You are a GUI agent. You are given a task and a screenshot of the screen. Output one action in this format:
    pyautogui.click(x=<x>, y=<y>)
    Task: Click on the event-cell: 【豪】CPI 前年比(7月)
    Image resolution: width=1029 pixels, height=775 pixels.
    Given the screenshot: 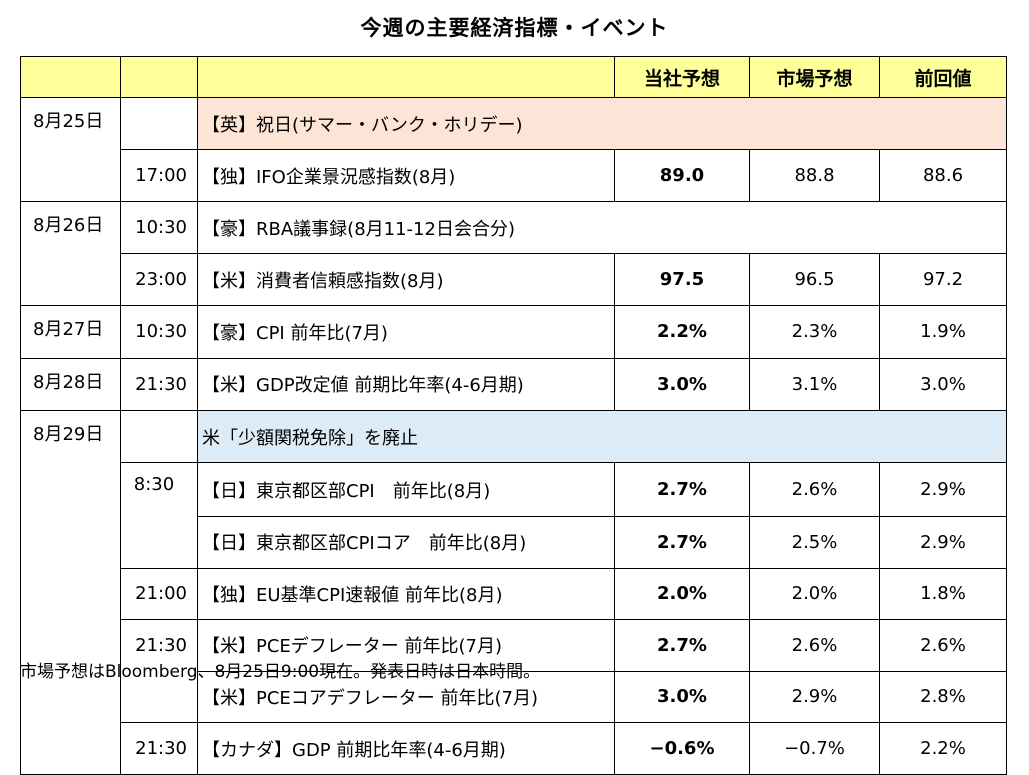 What is the action you would take?
    pyautogui.click(x=406, y=332)
    